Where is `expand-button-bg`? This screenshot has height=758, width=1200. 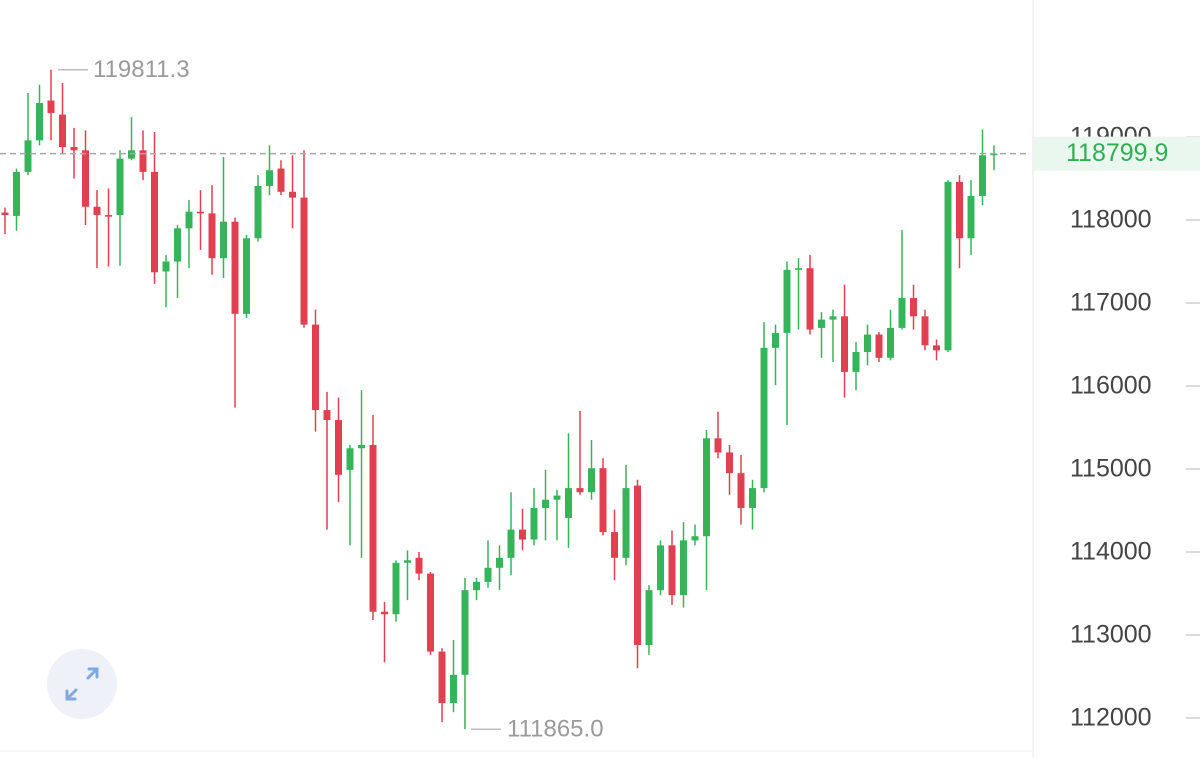
expand-button-bg is located at coordinates (82, 684).